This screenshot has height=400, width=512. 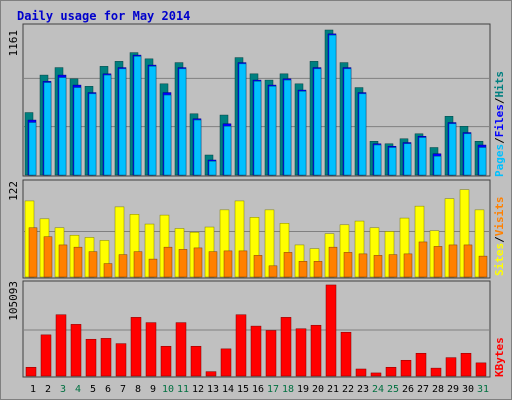 I want to click on day-label: 5, so click(x=93, y=389).